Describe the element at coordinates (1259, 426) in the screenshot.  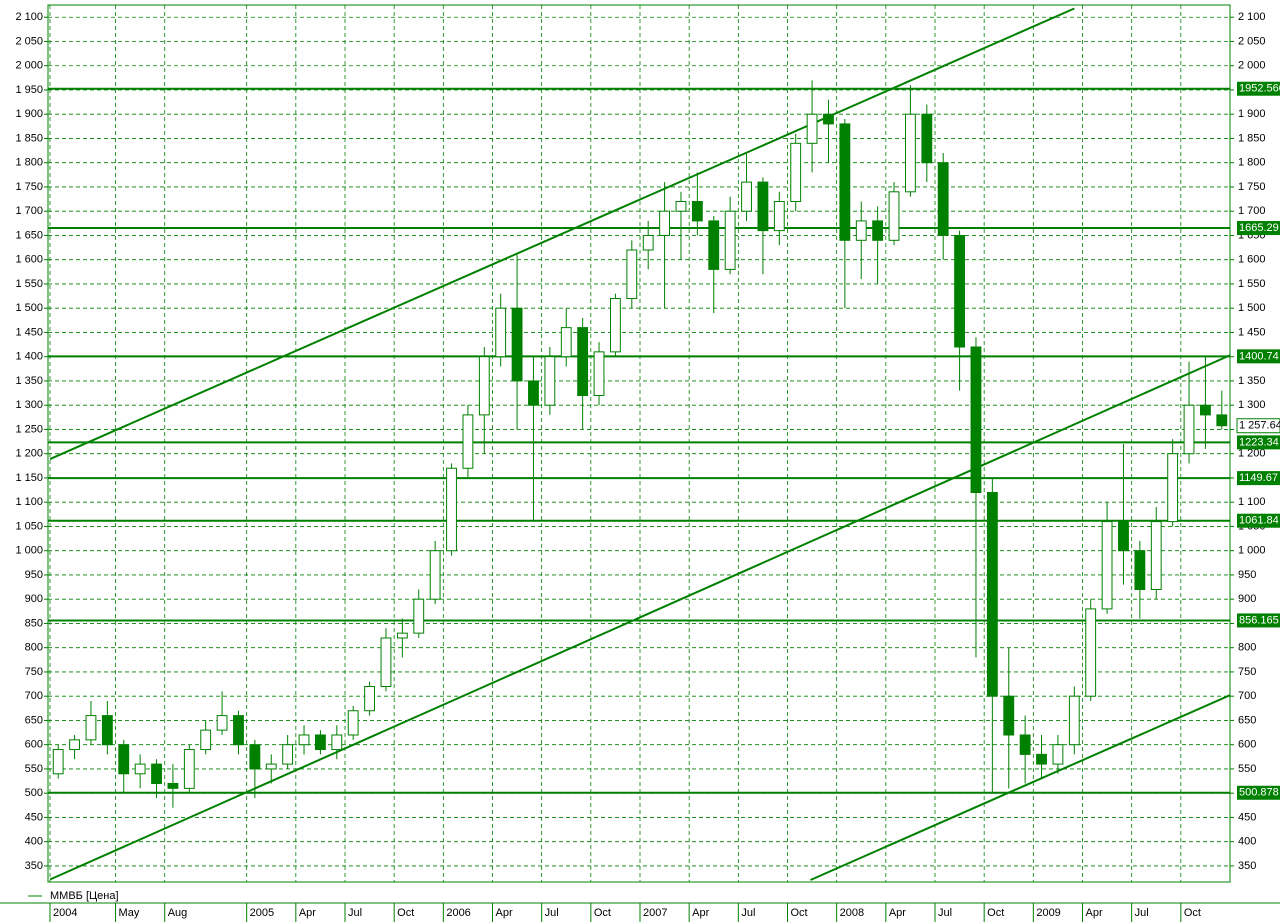
I see `last-price-label: 1 257.64` at that location.